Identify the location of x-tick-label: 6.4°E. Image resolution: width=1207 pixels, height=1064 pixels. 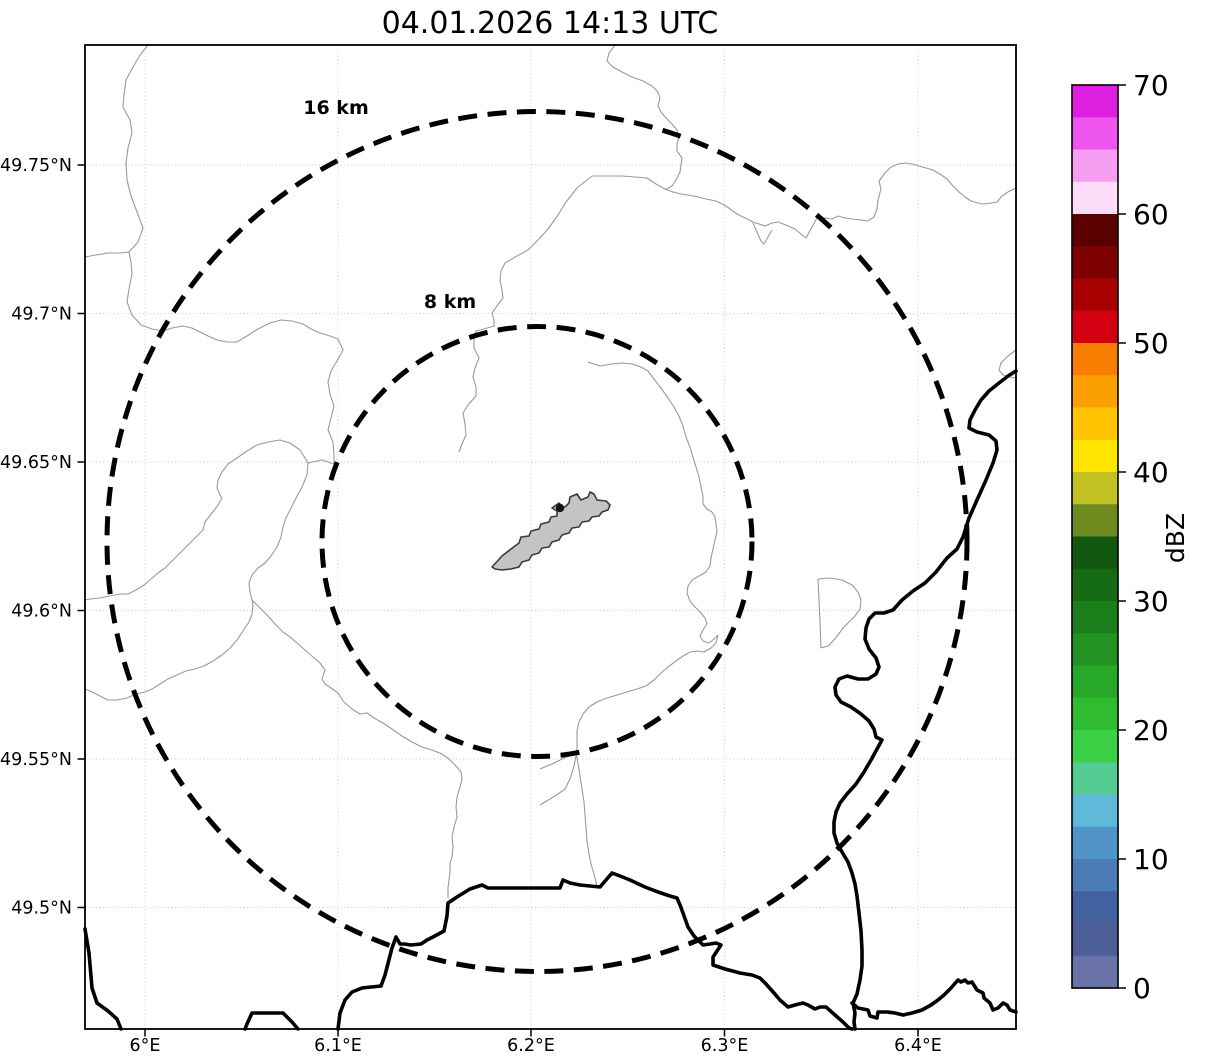
(918, 1046).